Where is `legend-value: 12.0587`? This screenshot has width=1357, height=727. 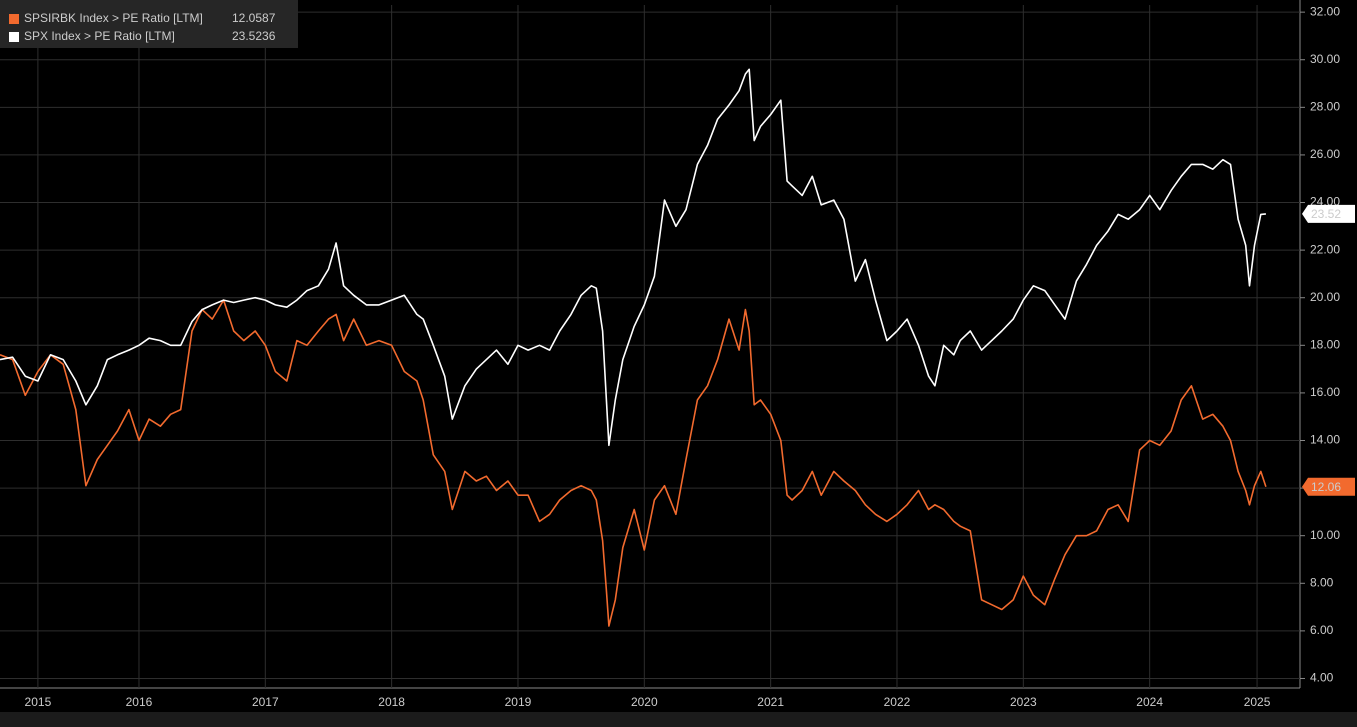
legend-value: 12.0587 is located at coordinates (254, 18).